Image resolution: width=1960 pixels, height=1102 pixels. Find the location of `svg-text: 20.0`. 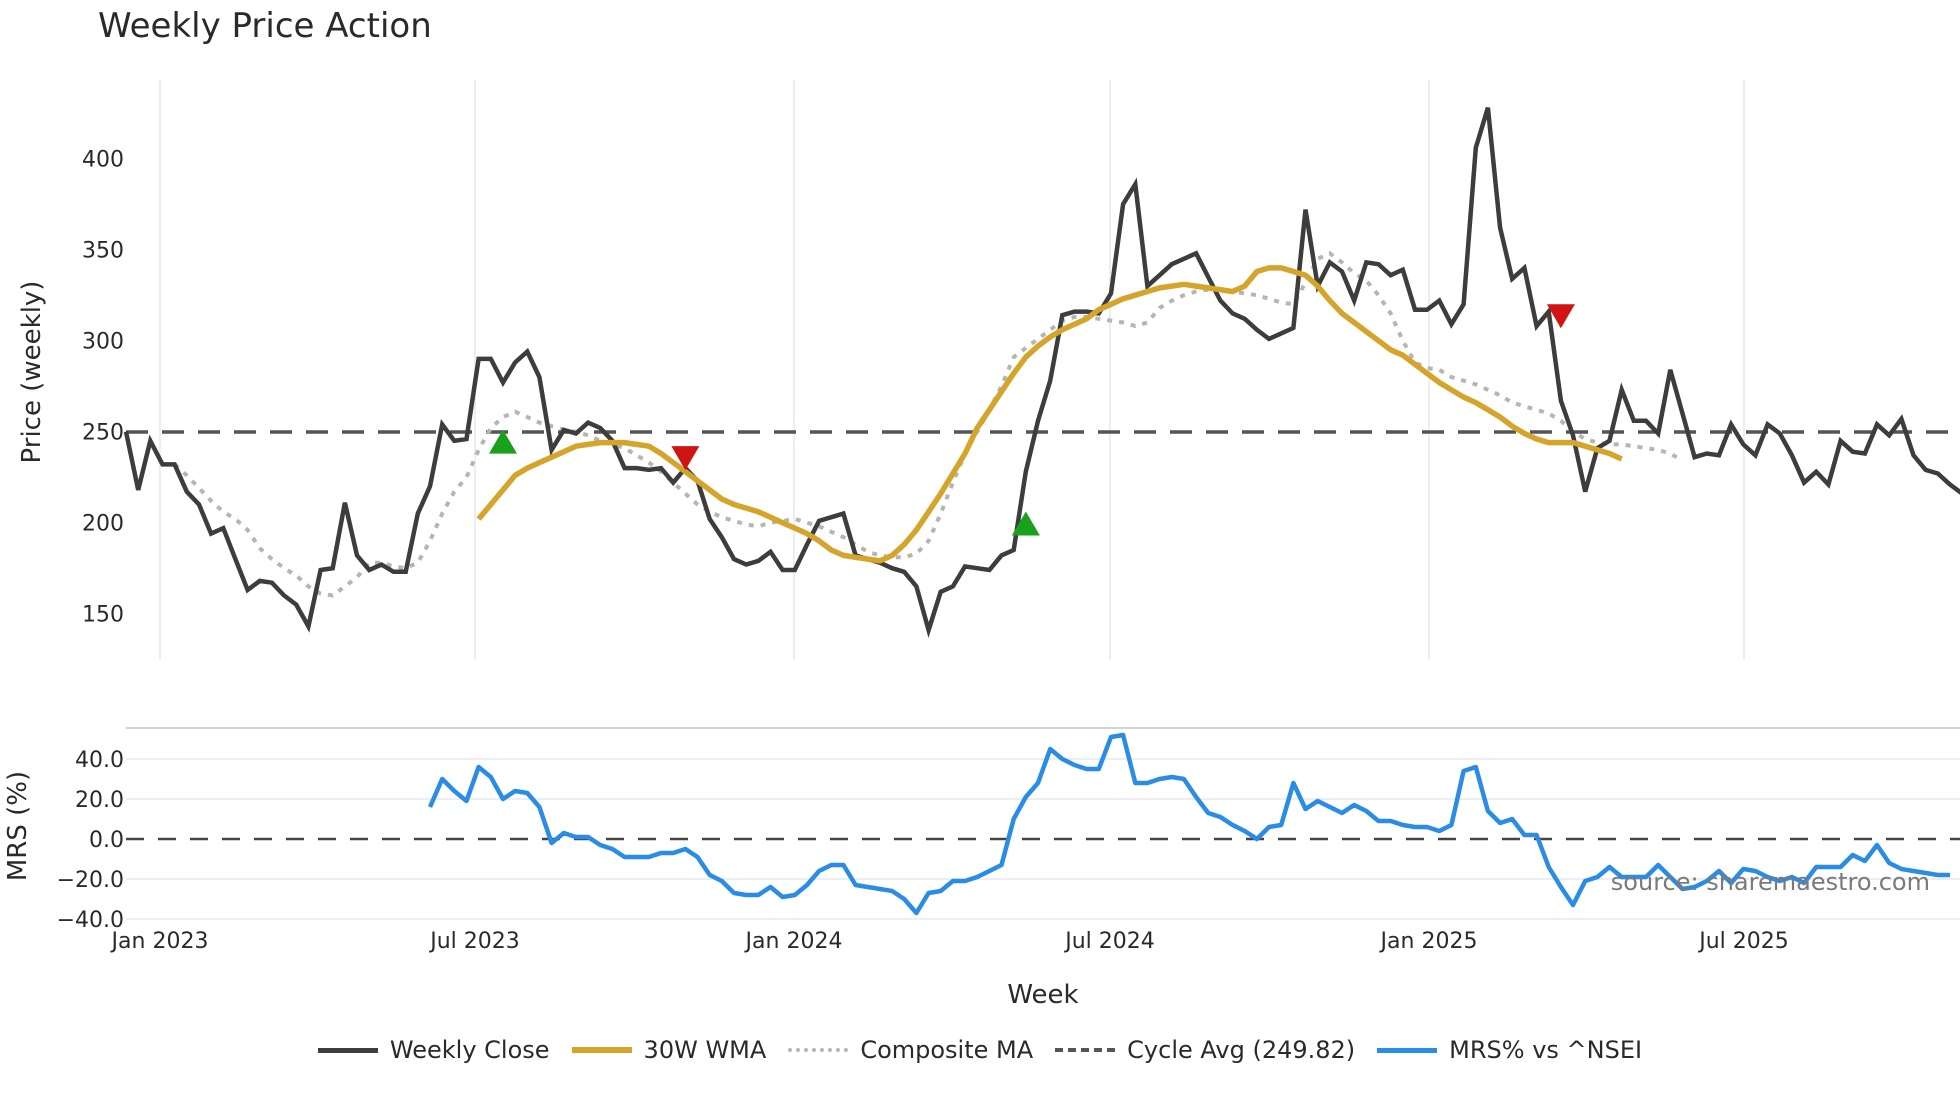

svg-text: 20.0 is located at coordinates (99, 800).